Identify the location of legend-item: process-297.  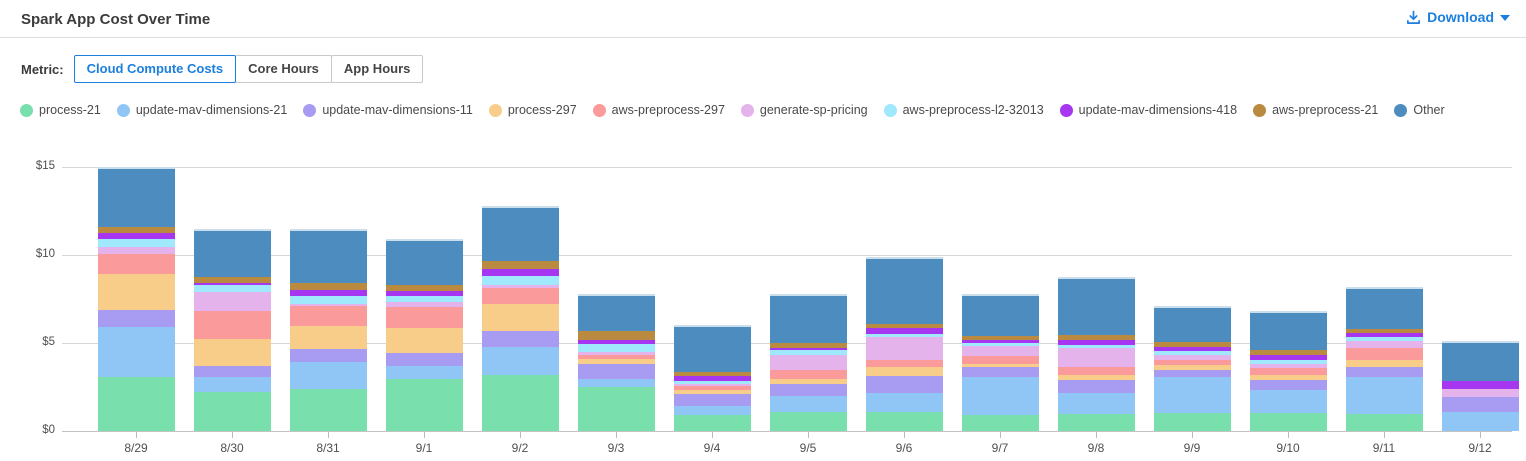
(532, 110).